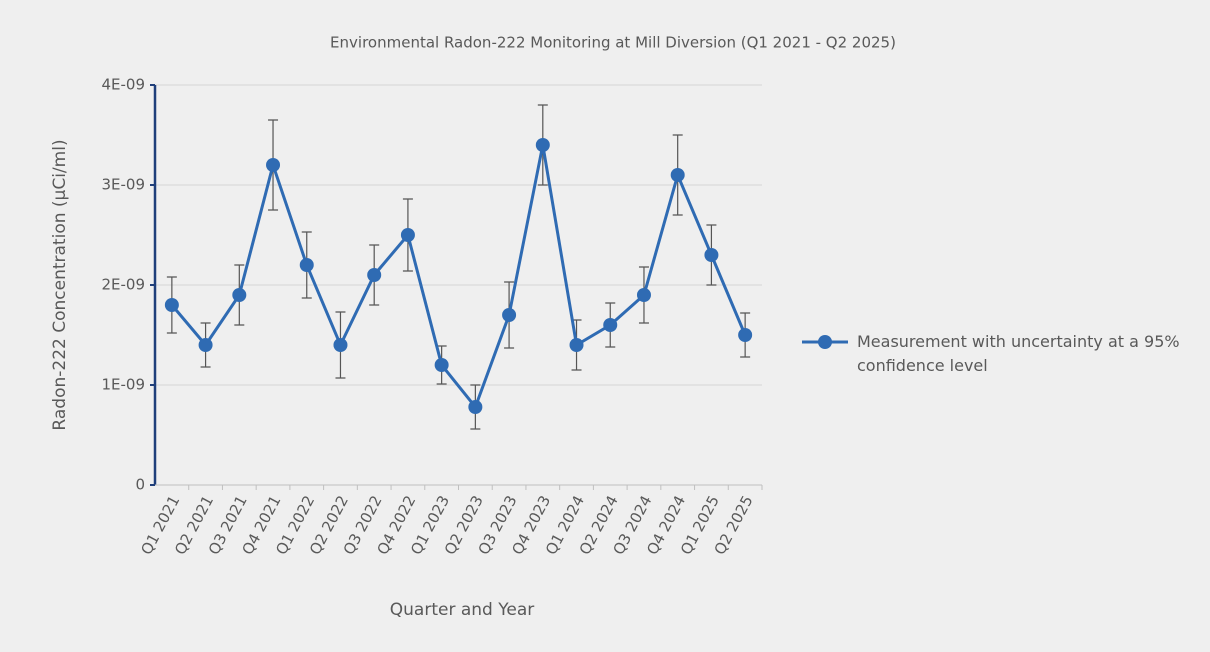 This screenshot has width=1210, height=652. I want to click on y-tick-label: 1E-09, so click(123, 385).